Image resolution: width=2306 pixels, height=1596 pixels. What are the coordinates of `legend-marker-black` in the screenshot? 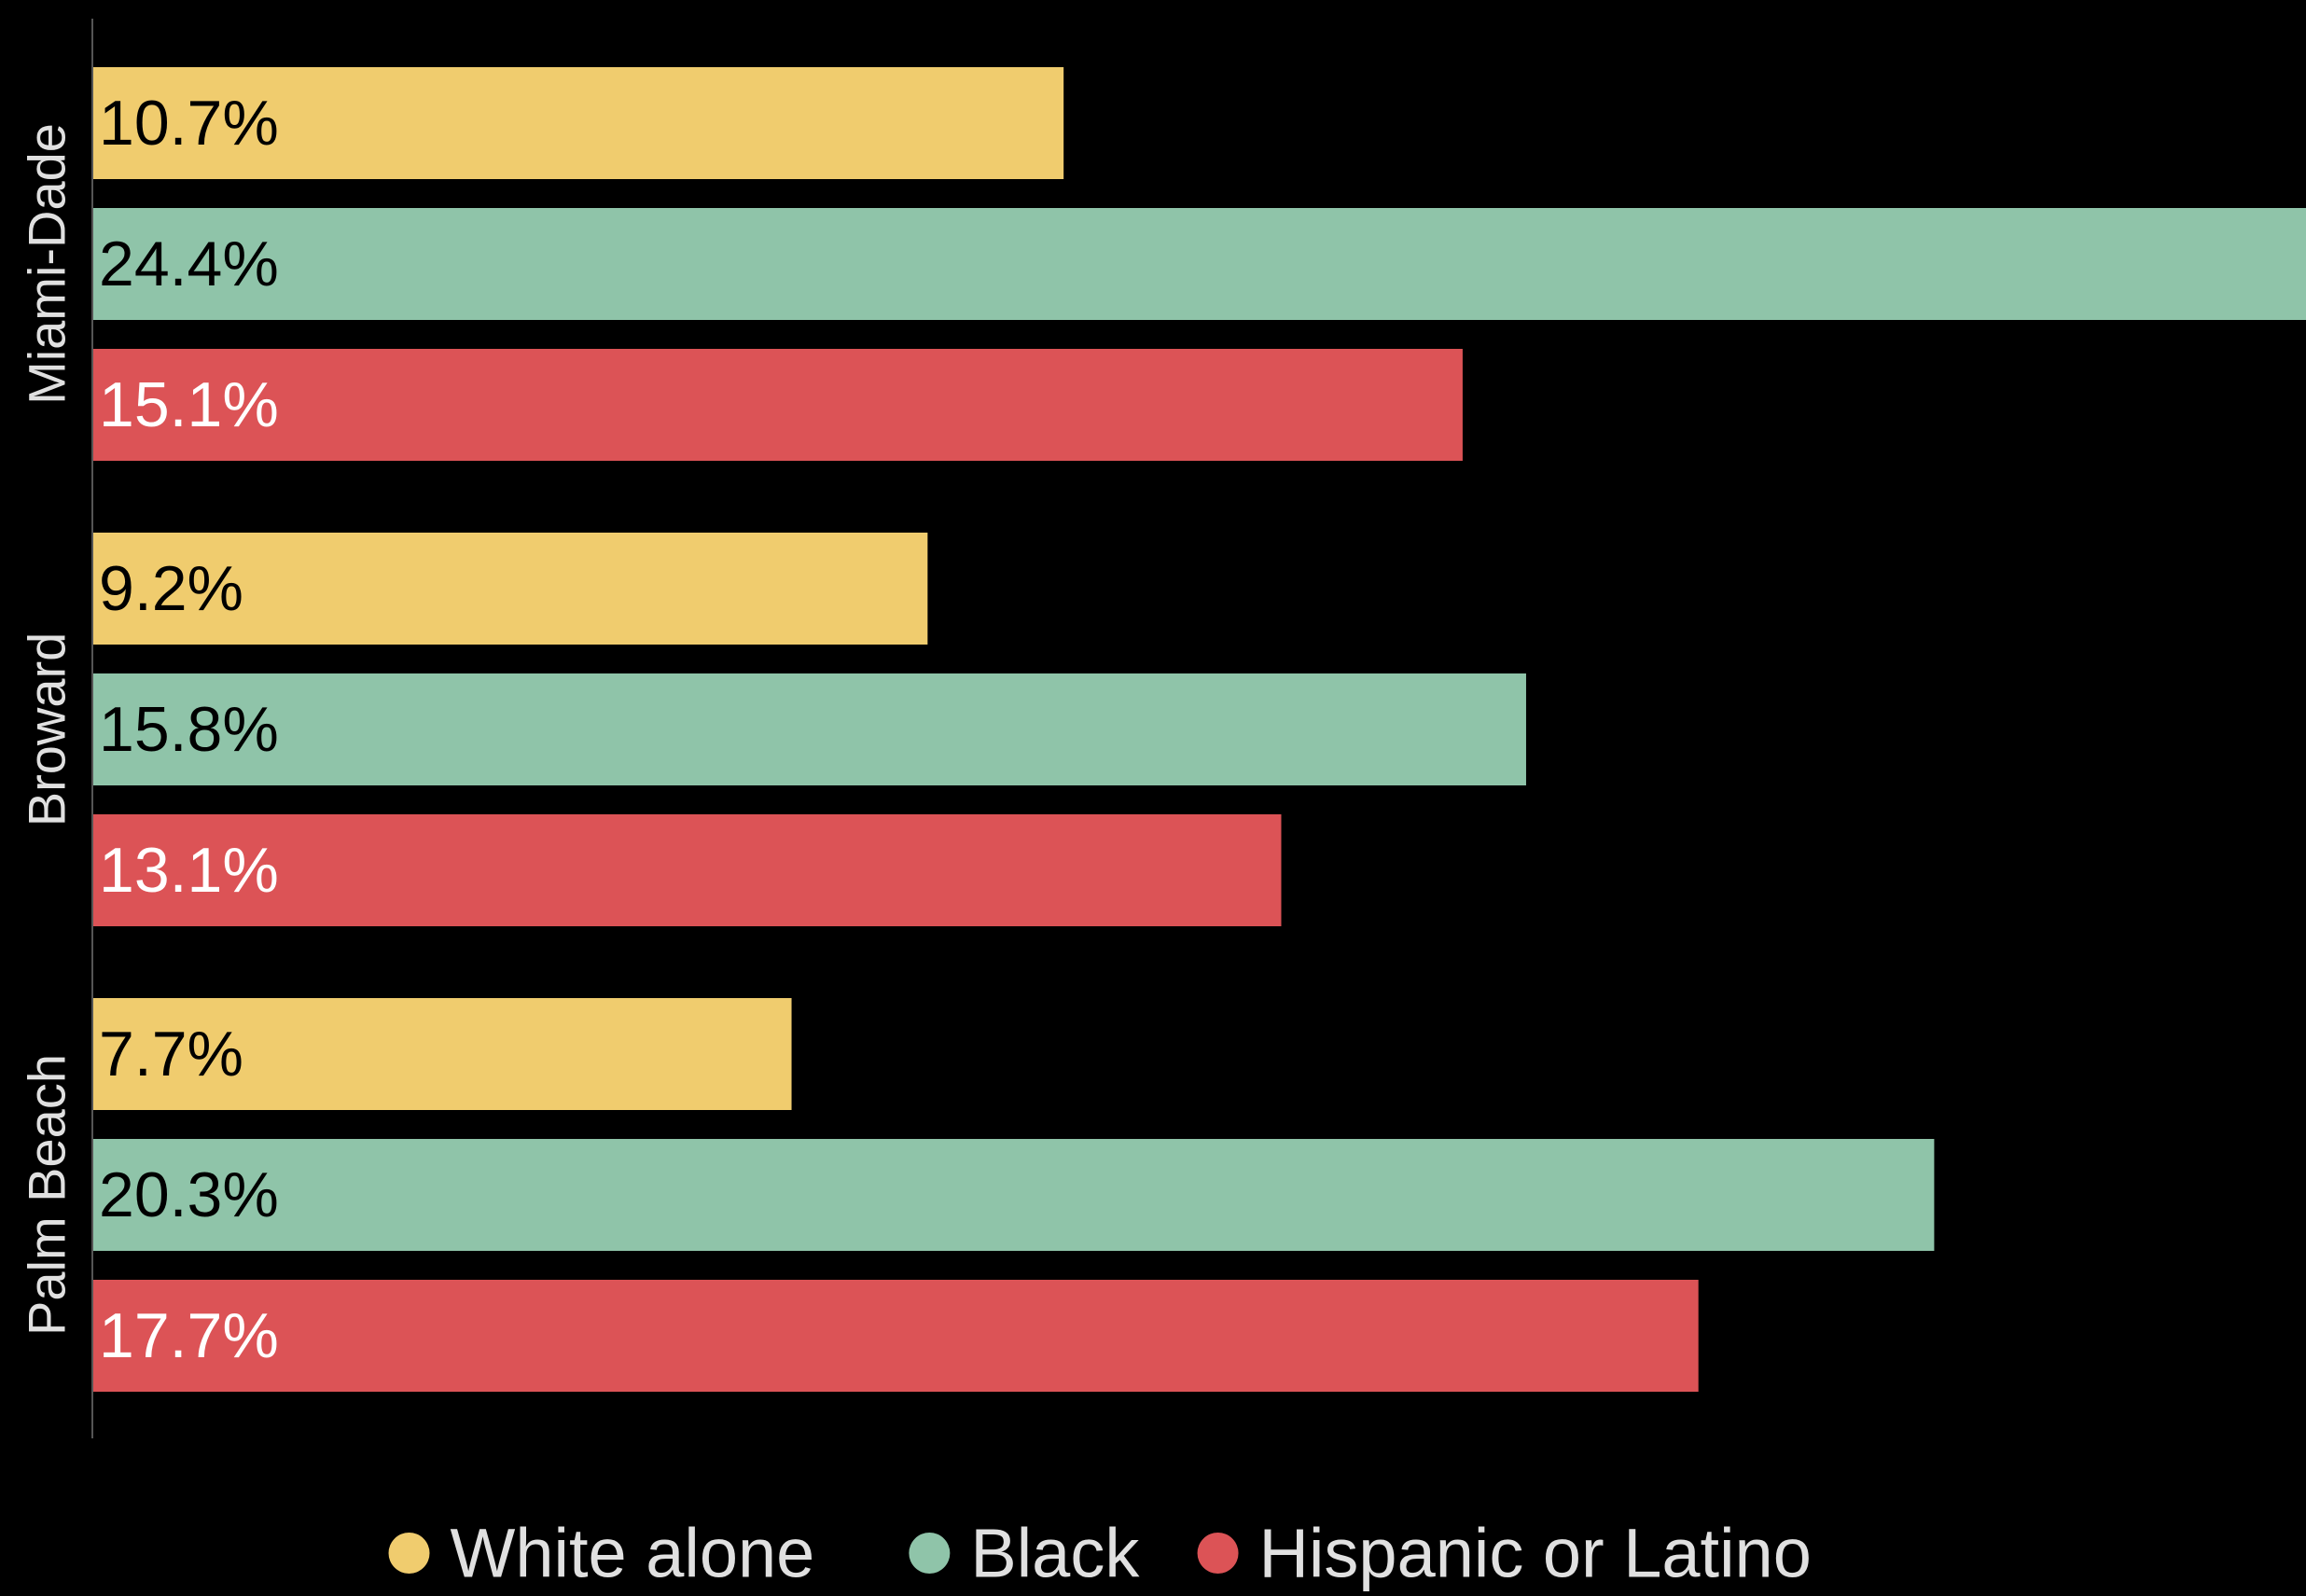 It's located at (930, 1553).